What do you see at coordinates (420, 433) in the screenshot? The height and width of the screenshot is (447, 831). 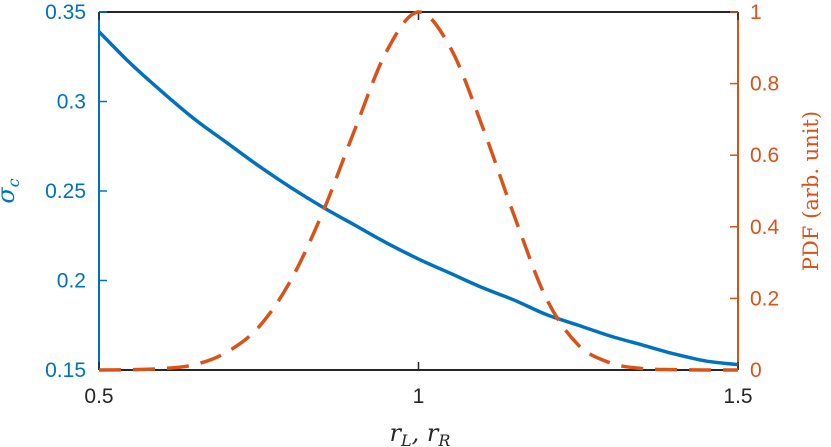 I see `x-axis-label: rL, rR` at bounding box center [420, 433].